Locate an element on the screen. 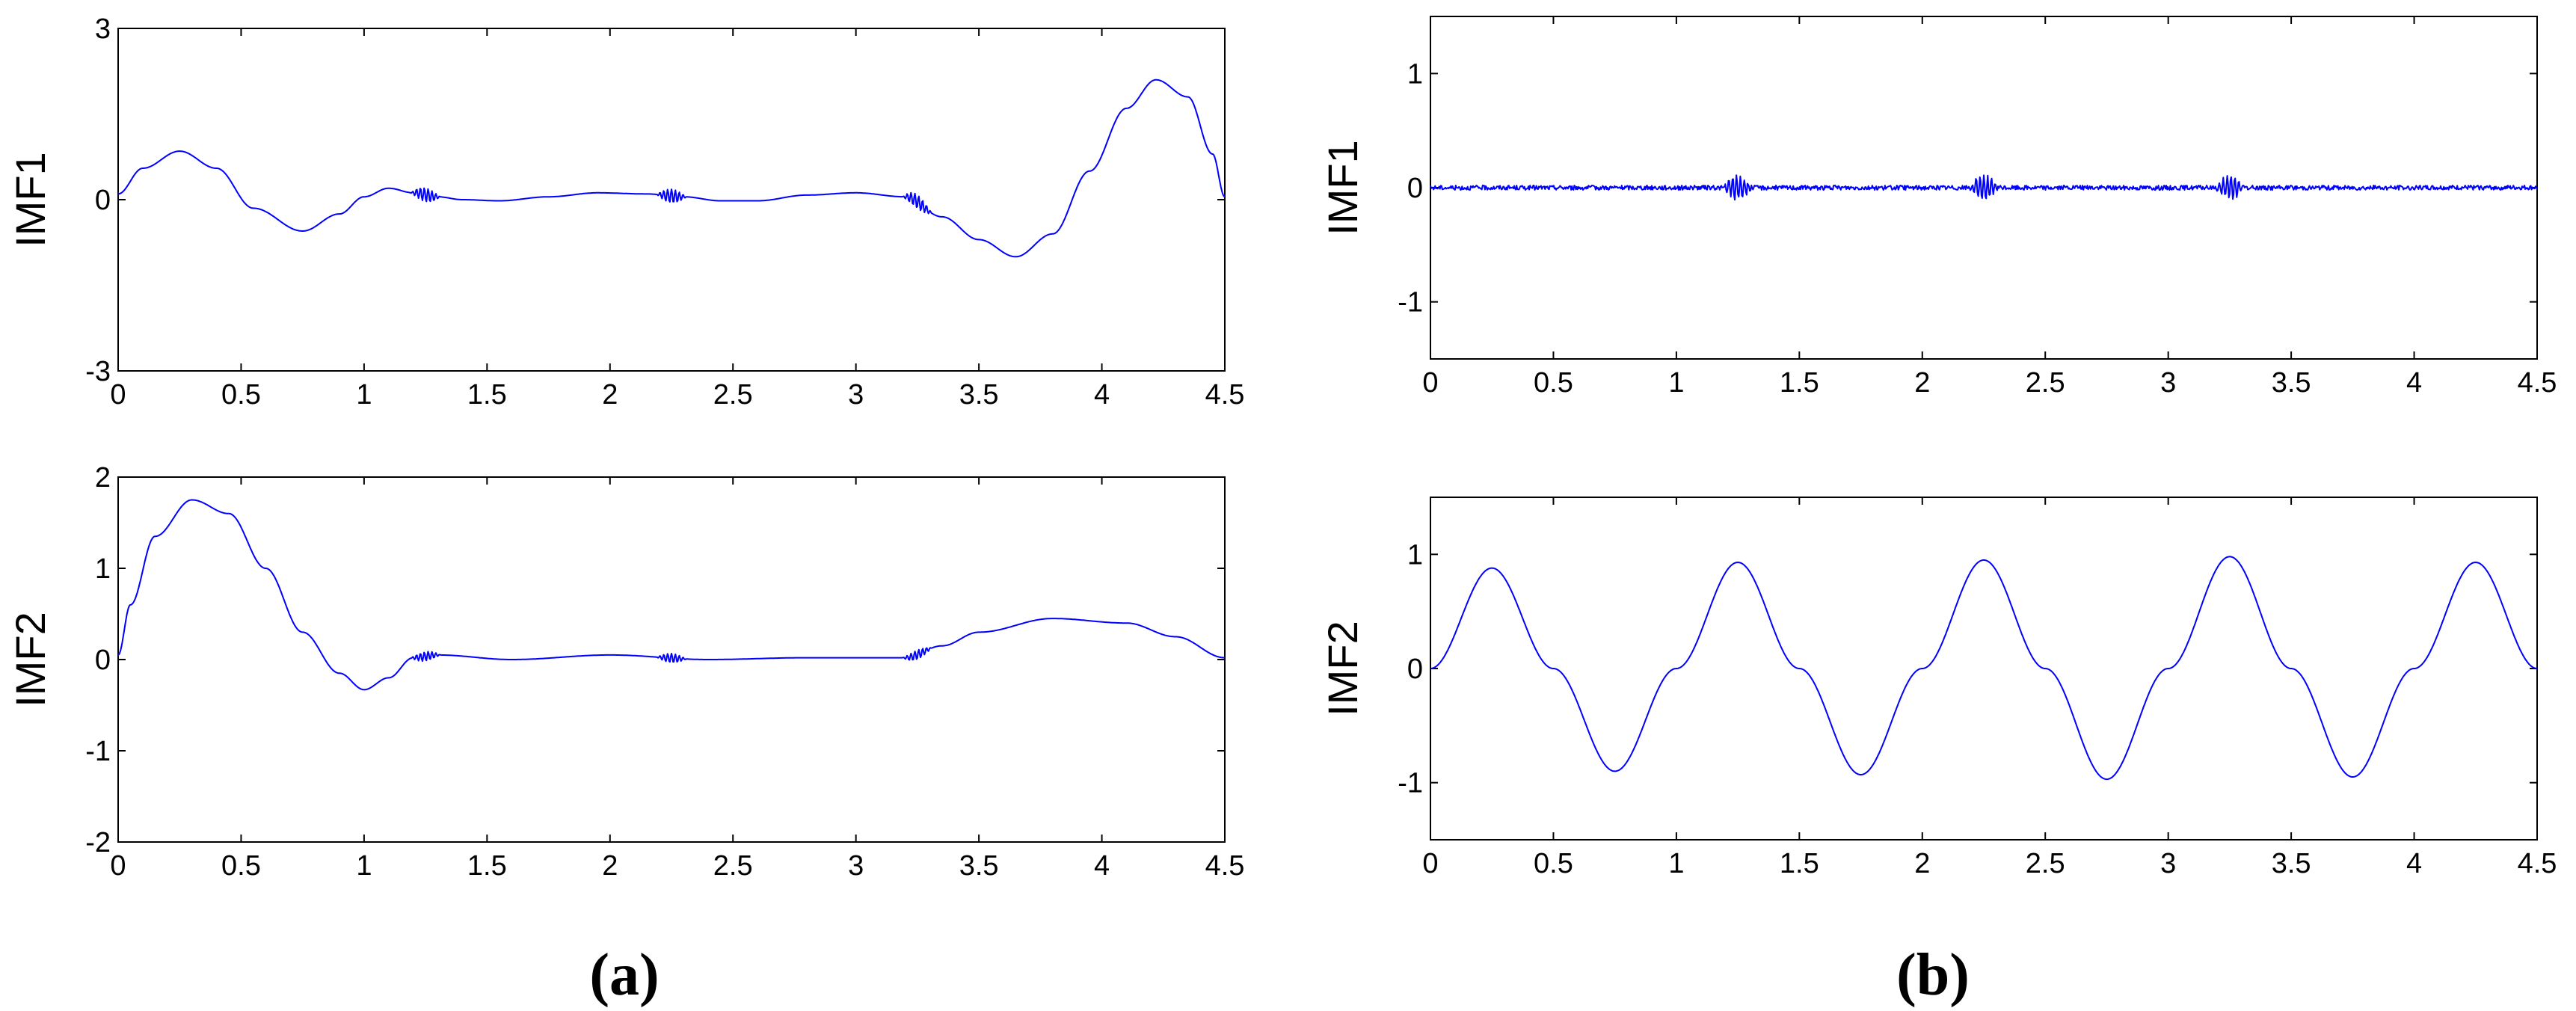 This screenshot has height=1011, width=2576. panel-label-a: (a) is located at coordinates (624, 975).